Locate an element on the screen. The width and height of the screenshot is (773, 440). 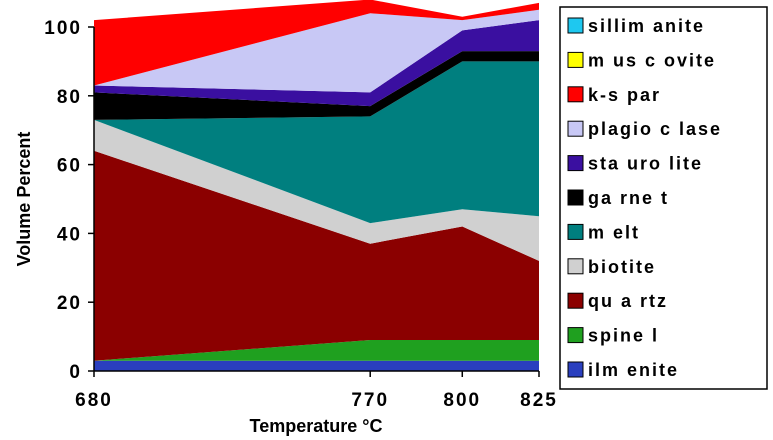
legend-label-garnet: ga rne t is located at coordinates (628, 198).